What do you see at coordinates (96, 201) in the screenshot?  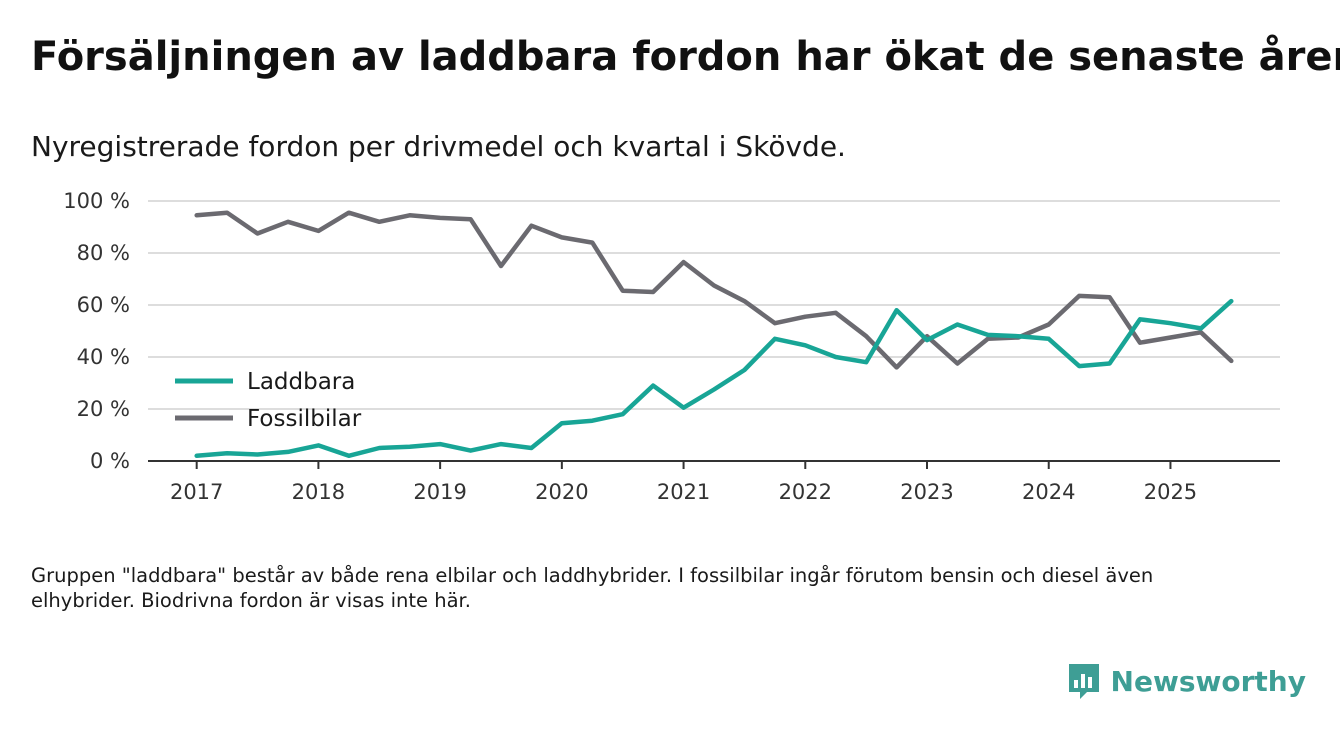 I see `y-tick-label: 100 %` at bounding box center [96, 201].